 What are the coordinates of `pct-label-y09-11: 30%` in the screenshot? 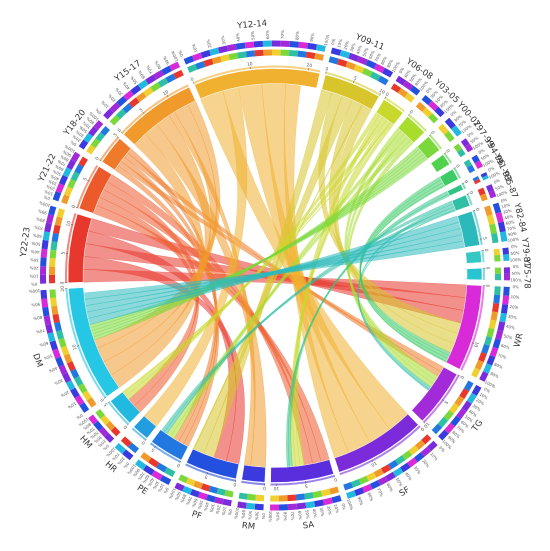 It's located at (353, 47).